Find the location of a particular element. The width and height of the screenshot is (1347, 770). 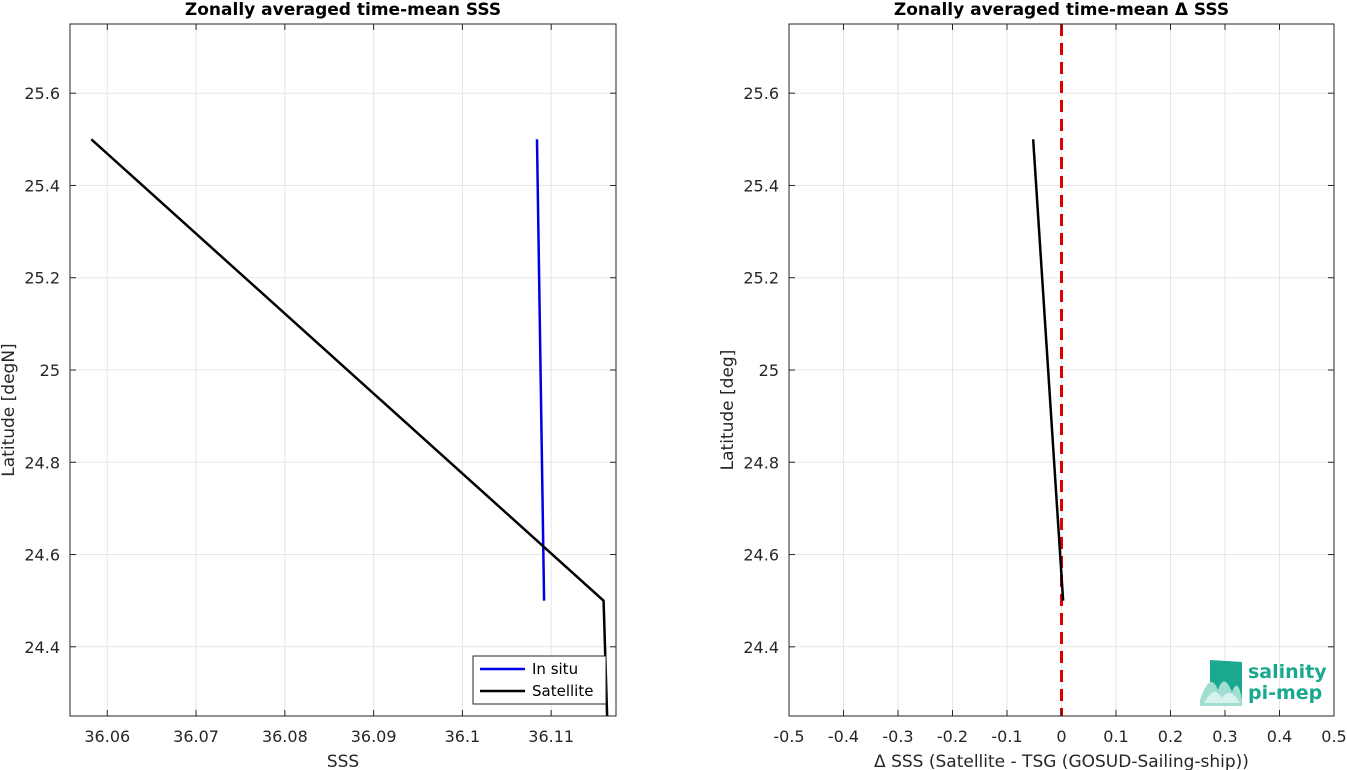

x-tick-label: 0.1 is located at coordinates (1115, 736).